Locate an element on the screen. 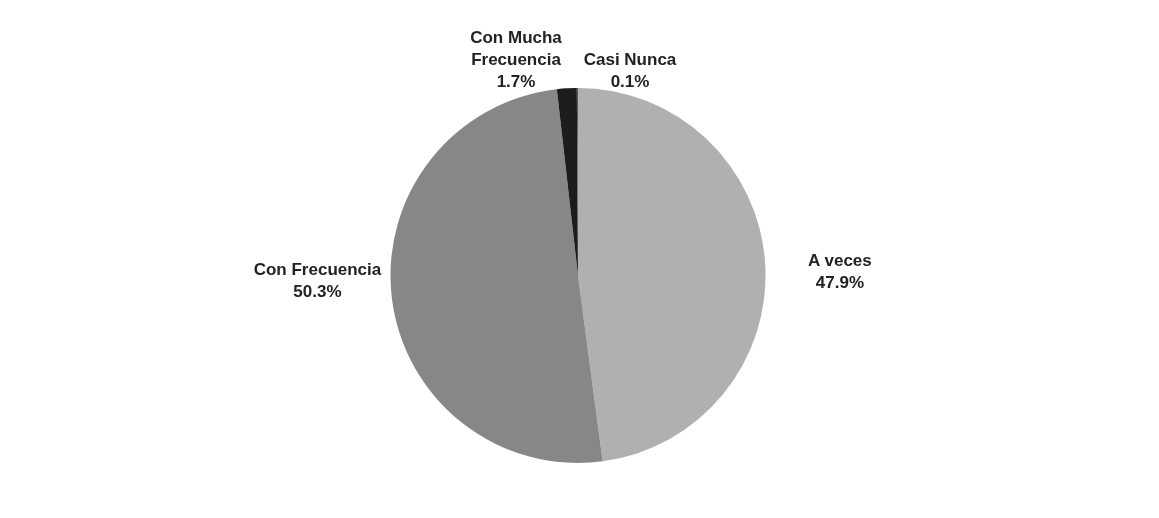  data-label: 1.7% is located at coordinates (516, 81).